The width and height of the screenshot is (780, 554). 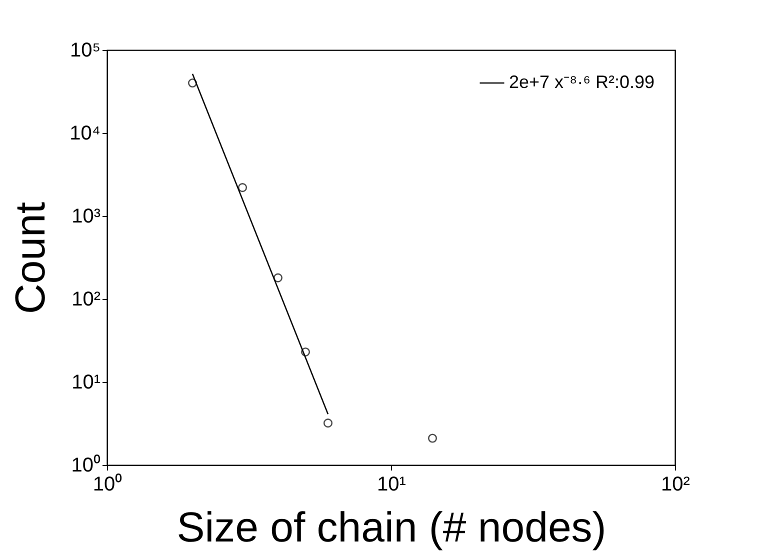 I want to click on y-tick-label: 10⁵, so click(x=85, y=51).